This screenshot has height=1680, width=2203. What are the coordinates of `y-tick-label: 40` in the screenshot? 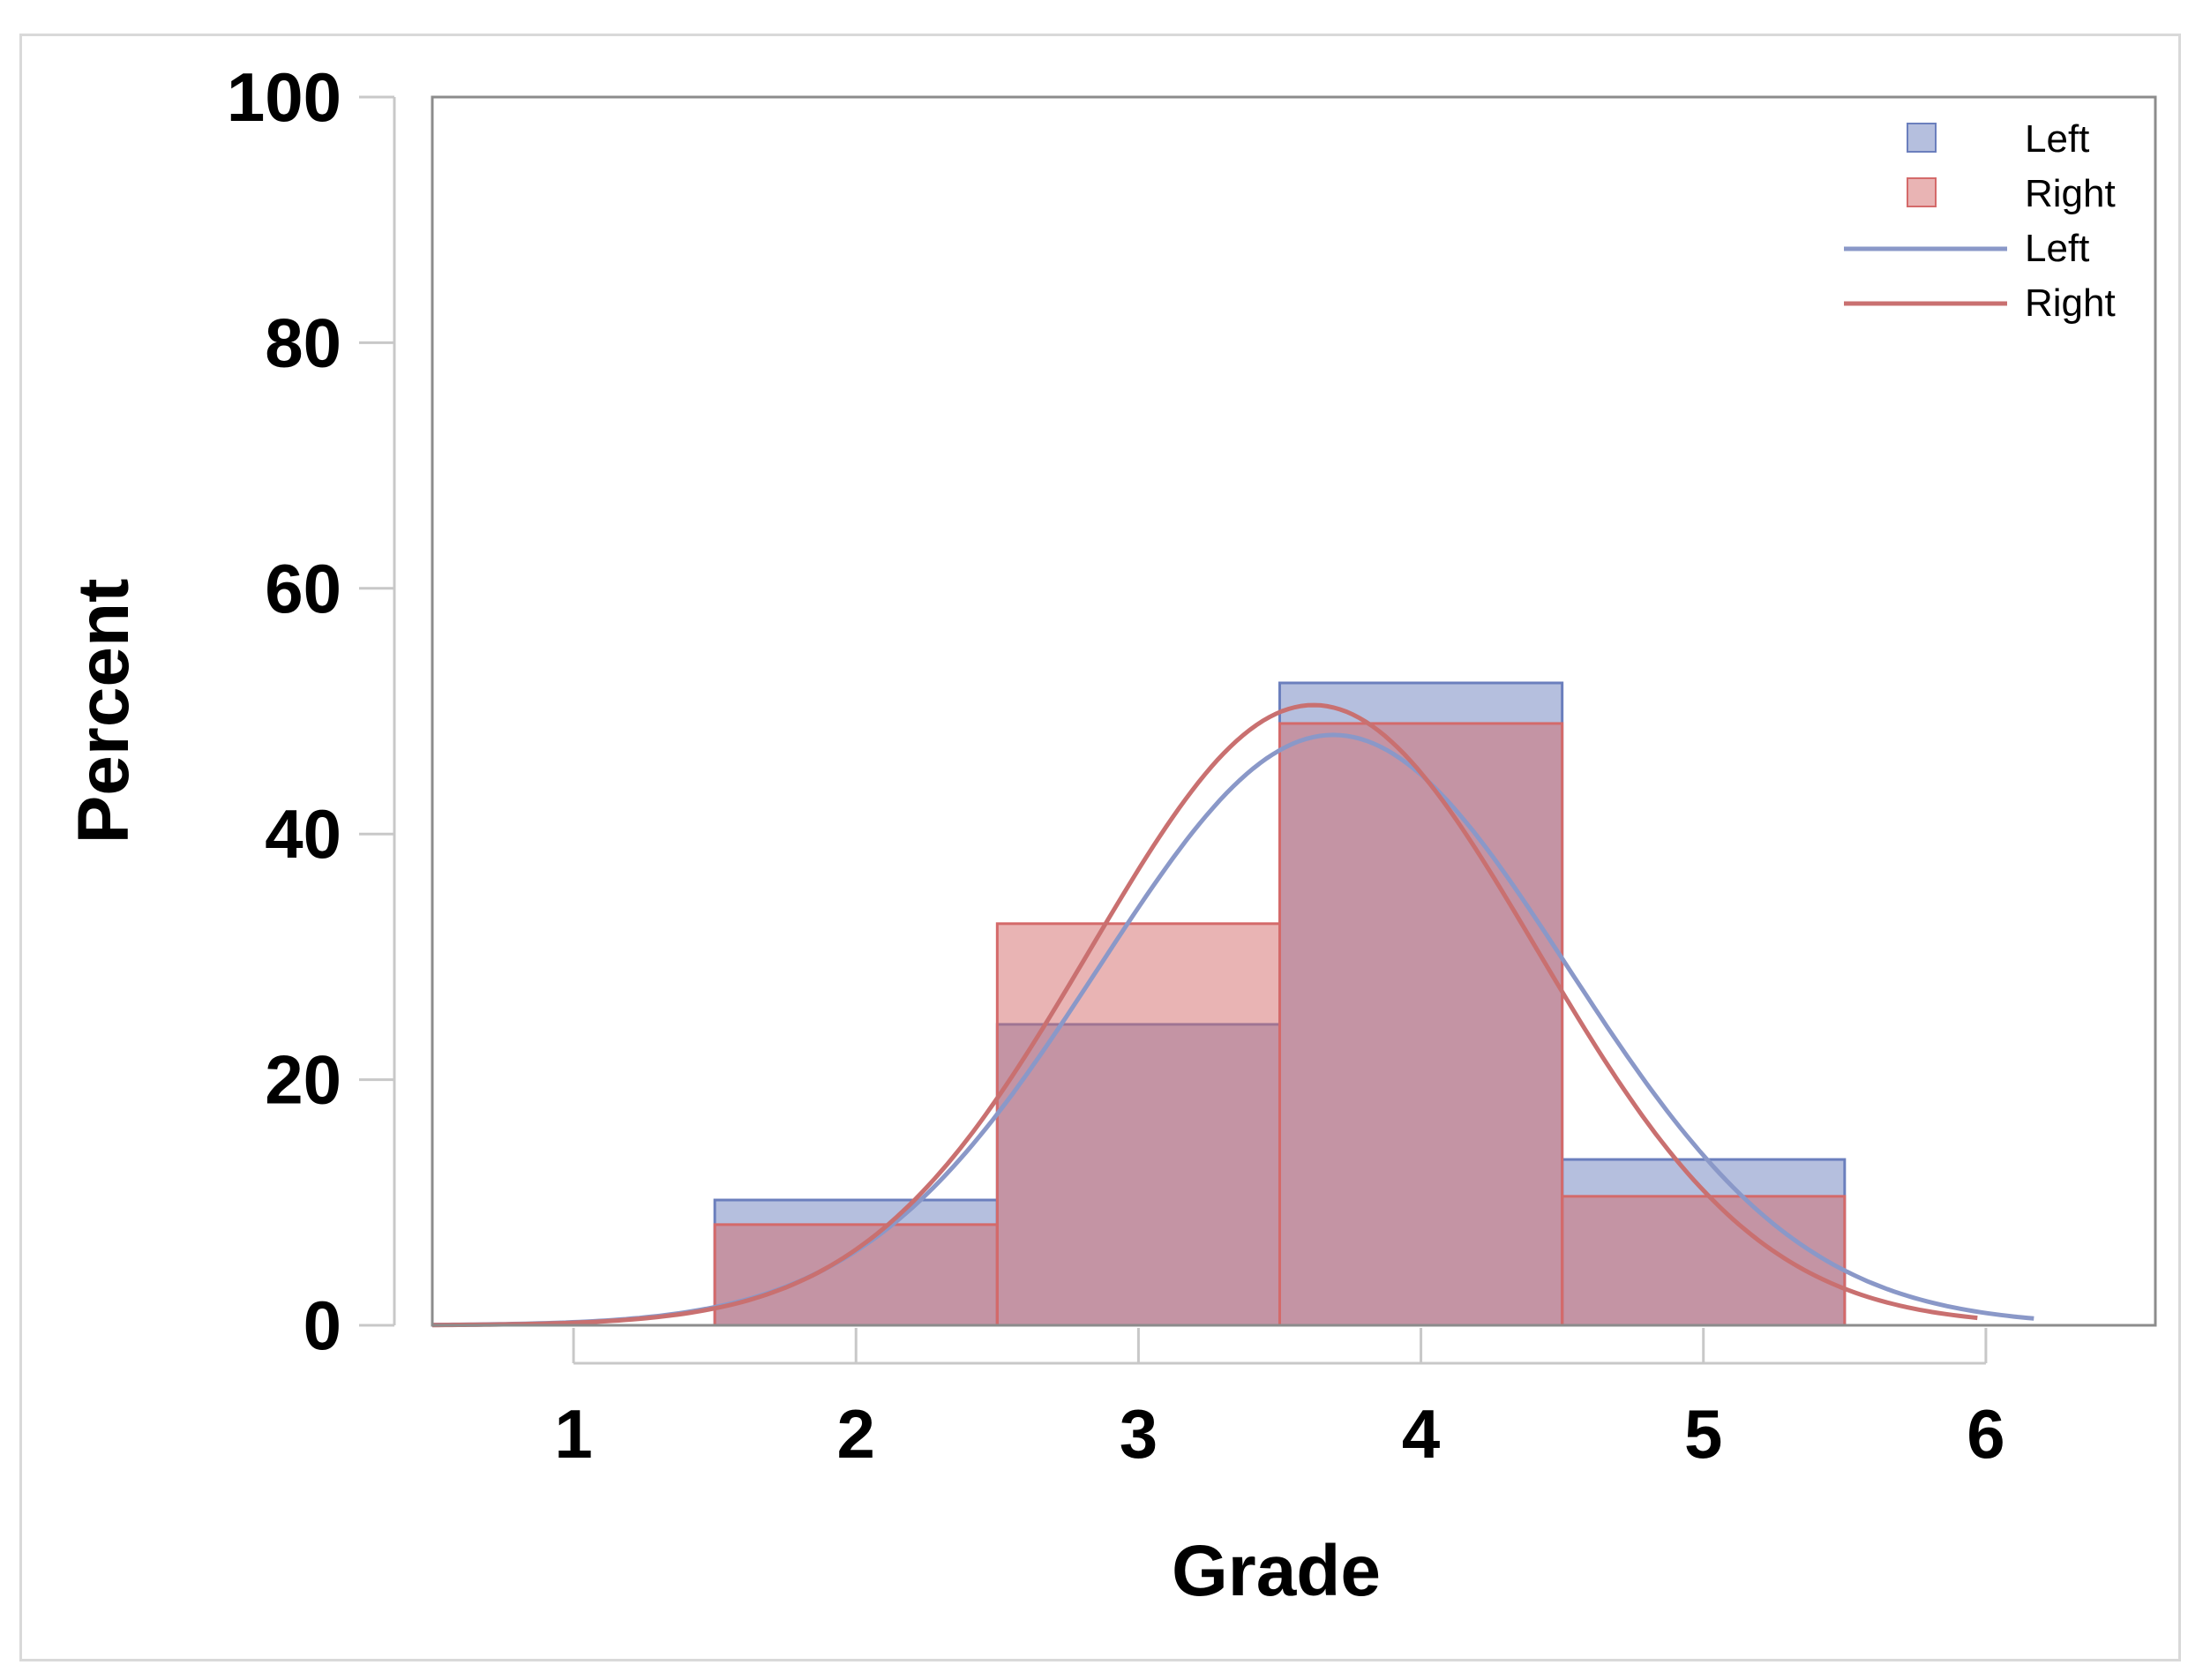 It's located at (303, 834).